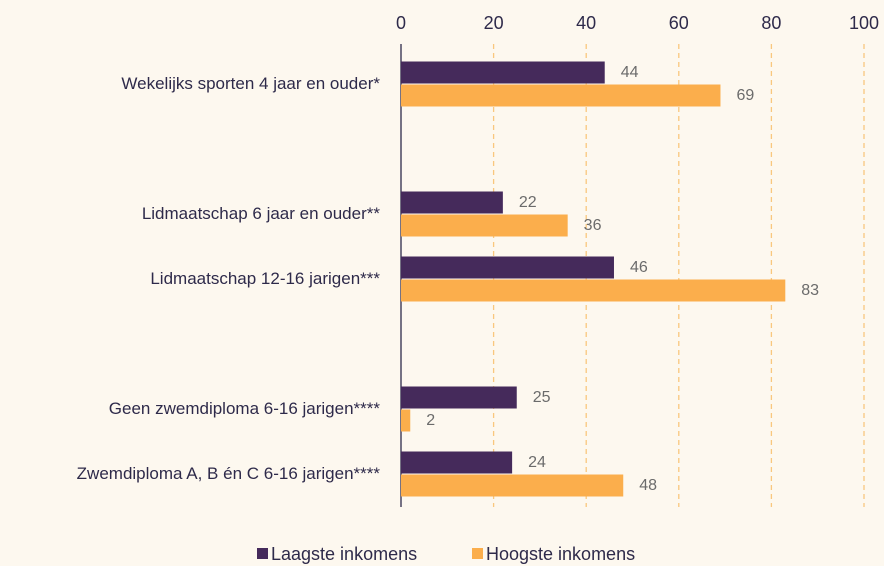  What do you see at coordinates (229, 473) in the screenshot?
I see `category-label: Zwemdiploma A, B én C 6-16 jarigen****` at bounding box center [229, 473].